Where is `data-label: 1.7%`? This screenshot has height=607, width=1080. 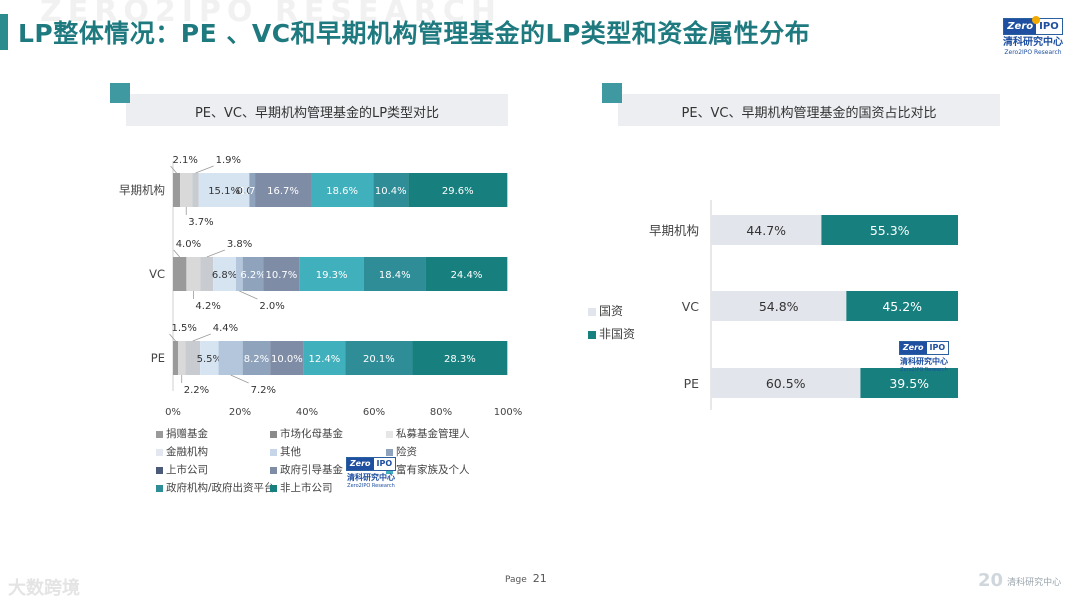
data-label: 1.7% is located at coordinates (252, 191).